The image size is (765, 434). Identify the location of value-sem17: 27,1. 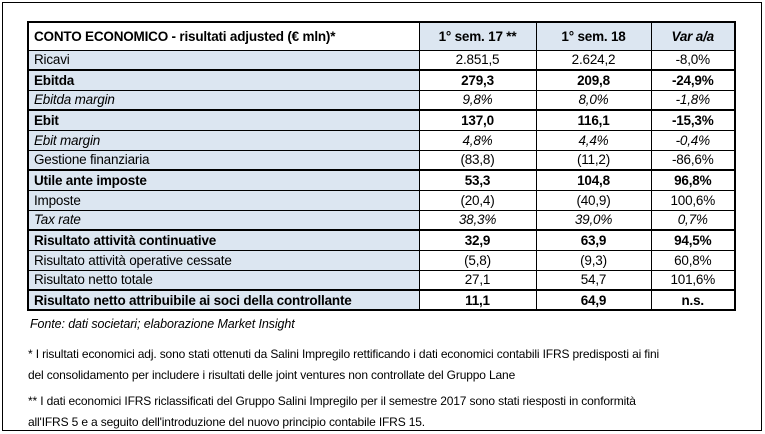
(477, 280).